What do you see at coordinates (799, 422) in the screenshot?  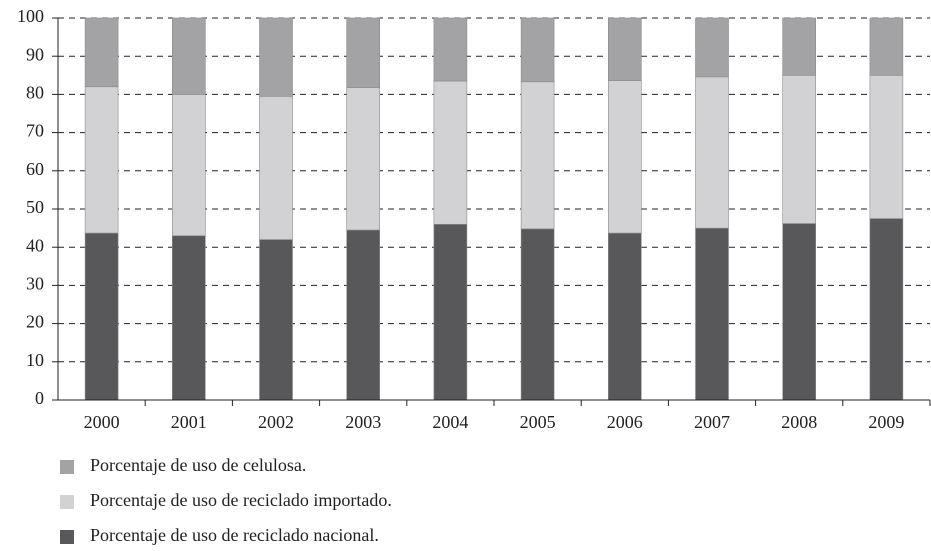 I see `x-tick-label: 2008` at bounding box center [799, 422].